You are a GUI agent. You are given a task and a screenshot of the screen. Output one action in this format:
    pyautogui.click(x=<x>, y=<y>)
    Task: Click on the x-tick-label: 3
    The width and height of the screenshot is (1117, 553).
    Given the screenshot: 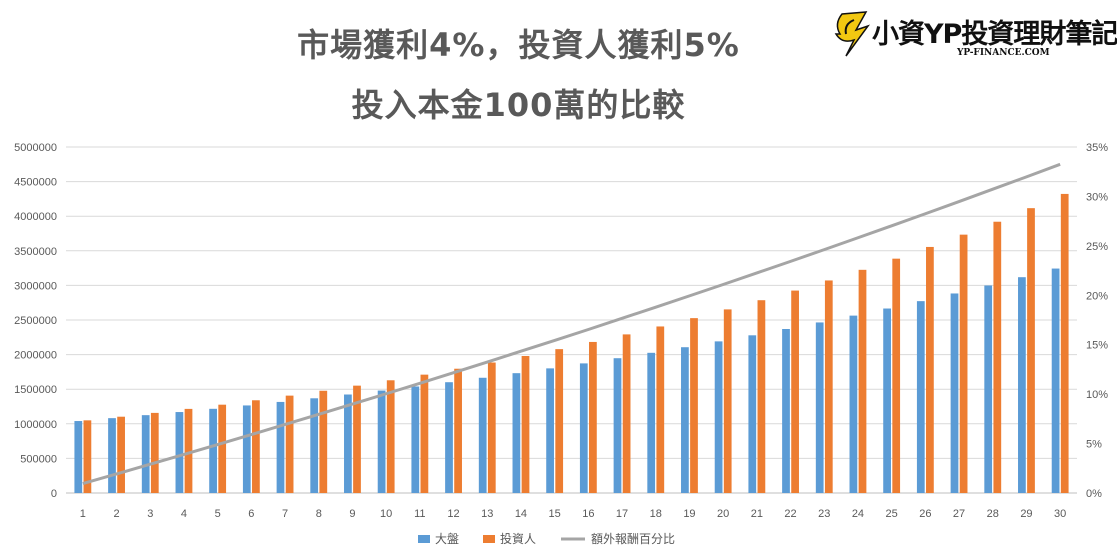 What is the action you would take?
    pyautogui.click(x=150, y=514)
    